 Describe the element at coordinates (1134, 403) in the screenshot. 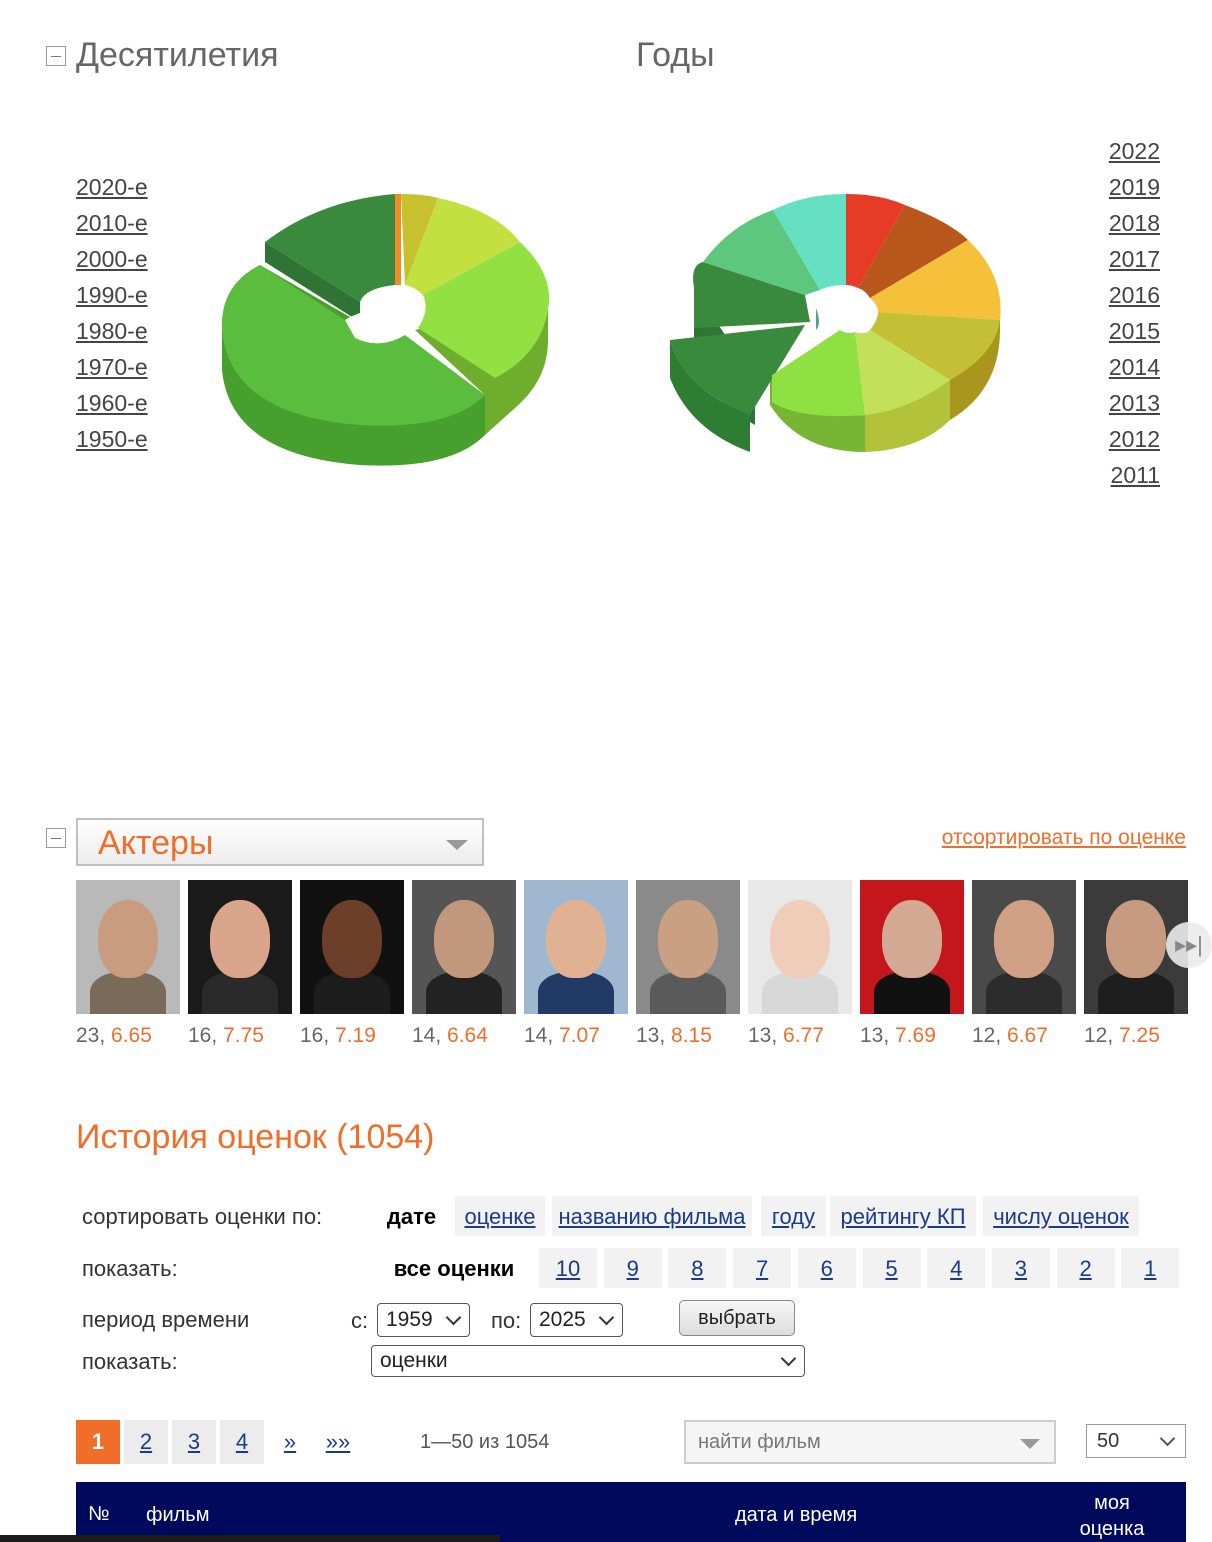

I see `year-legend-item: 2013` at that location.